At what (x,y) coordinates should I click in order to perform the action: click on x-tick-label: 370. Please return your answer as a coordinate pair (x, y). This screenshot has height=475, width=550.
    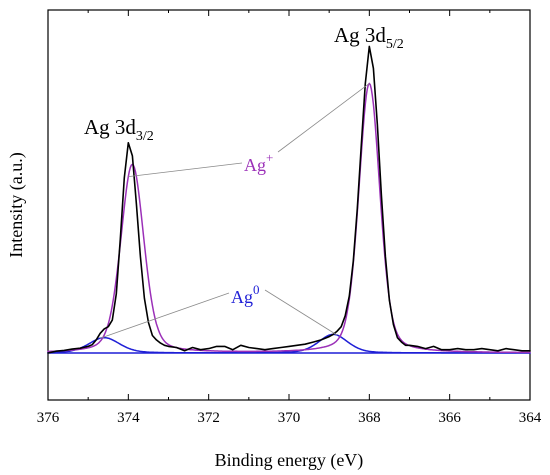
    Looking at the image, I should click on (289, 418).